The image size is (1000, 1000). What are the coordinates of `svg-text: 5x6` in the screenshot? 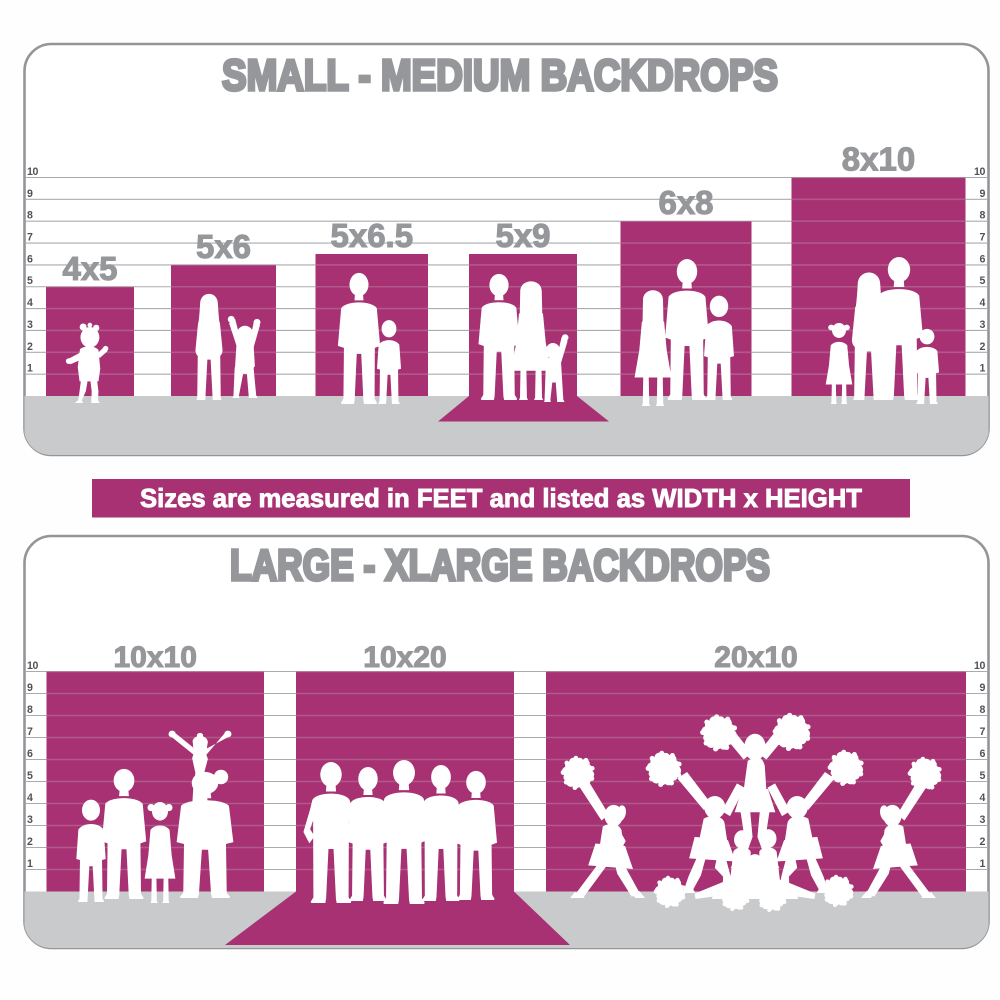 It's located at (223, 246).